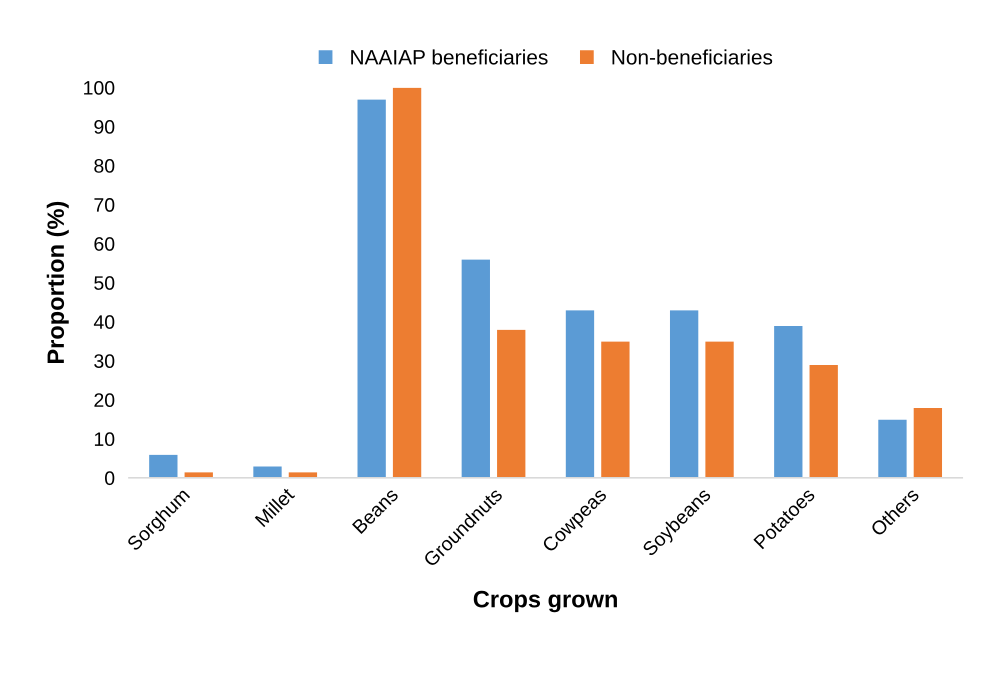 The image size is (992, 673). I want to click on y-tick-label: 40, so click(104, 322).